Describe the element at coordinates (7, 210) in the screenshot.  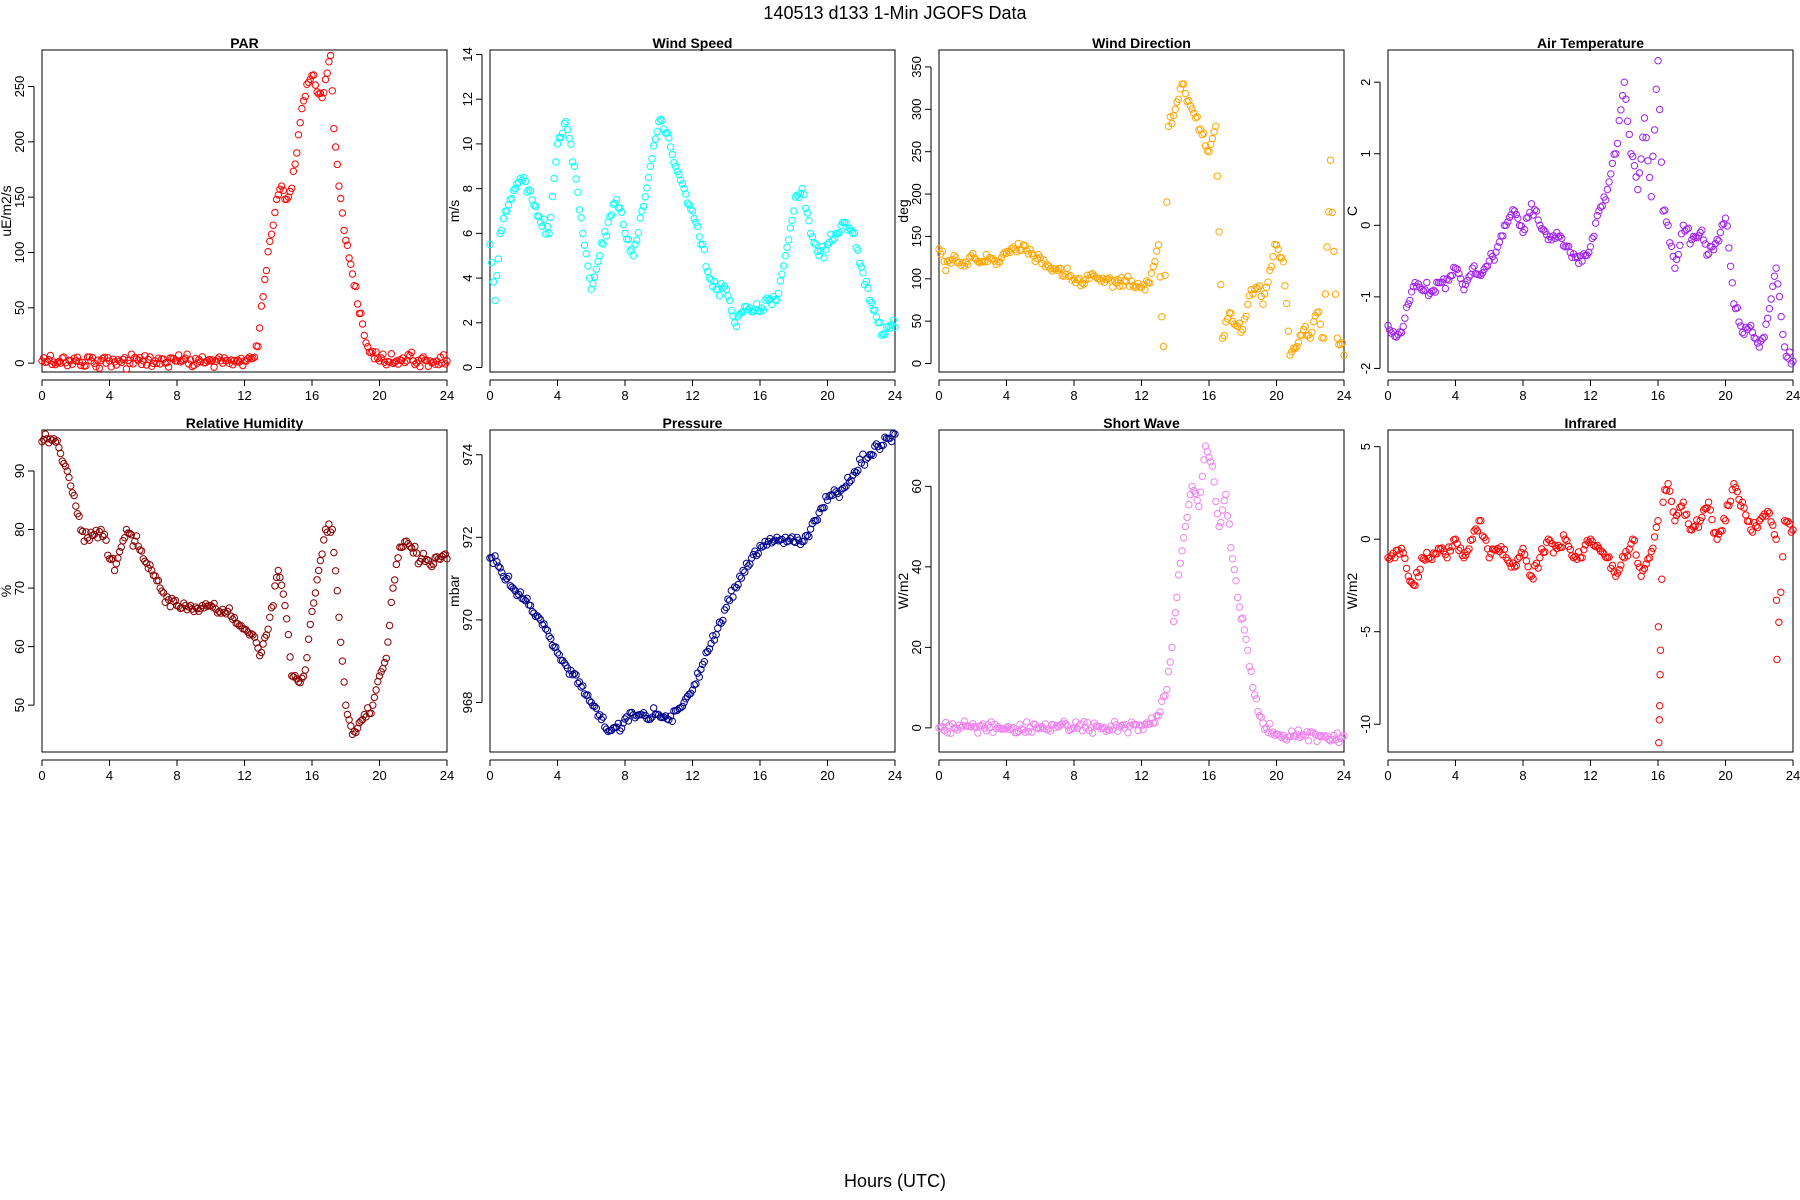
I see `panel-0-y-axis-label: uE/m2/s` at that location.